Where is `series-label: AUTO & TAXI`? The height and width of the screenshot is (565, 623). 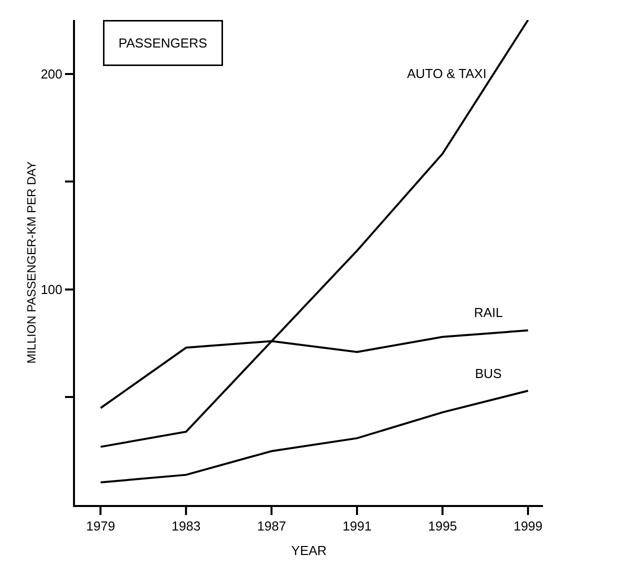
series-label: AUTO & TAXI is located at coordinates (446, 73).